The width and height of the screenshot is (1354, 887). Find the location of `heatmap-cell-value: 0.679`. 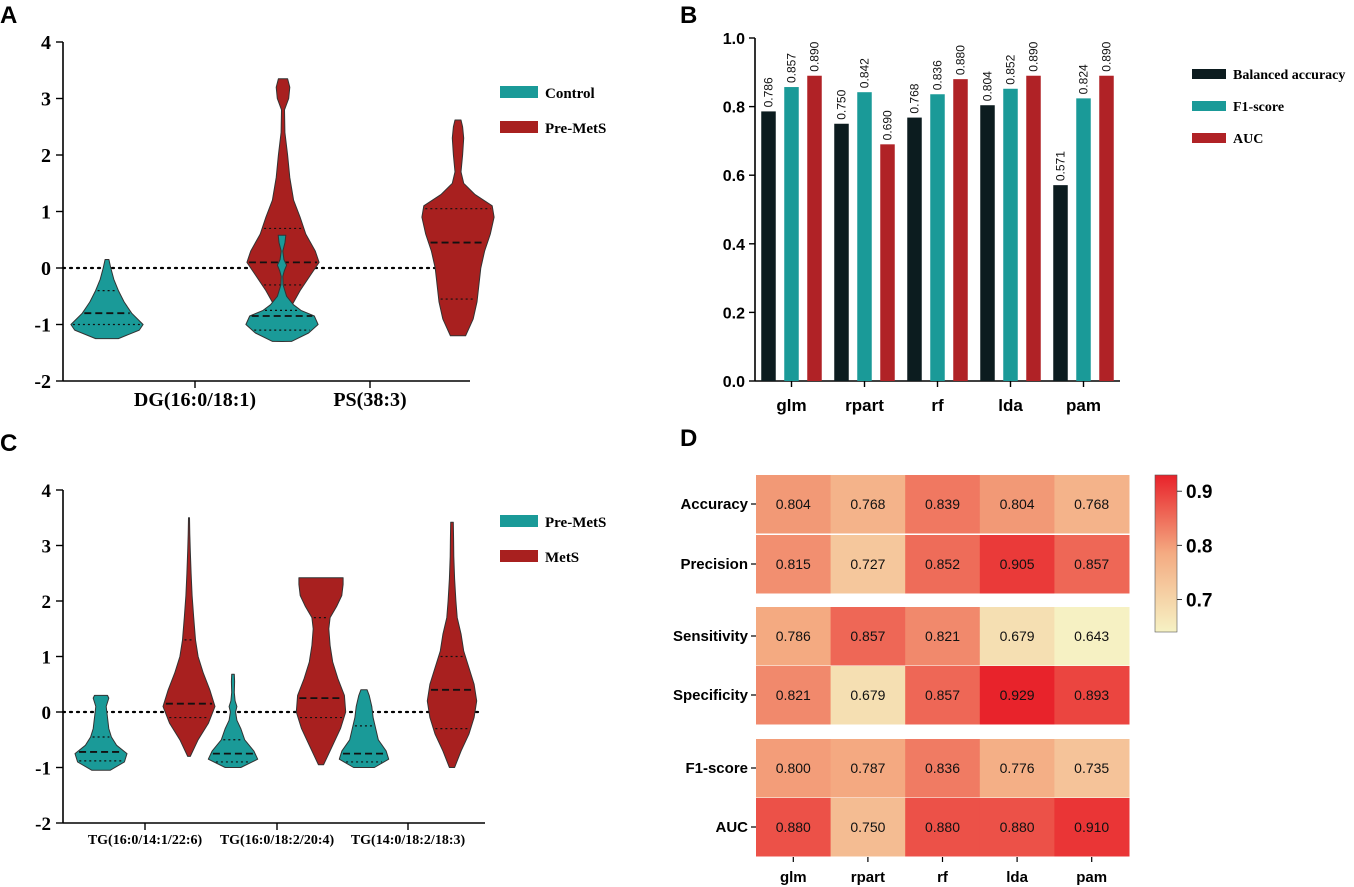

heatmap-cell-value: 0.679 is located at coordinates (1017, 636).